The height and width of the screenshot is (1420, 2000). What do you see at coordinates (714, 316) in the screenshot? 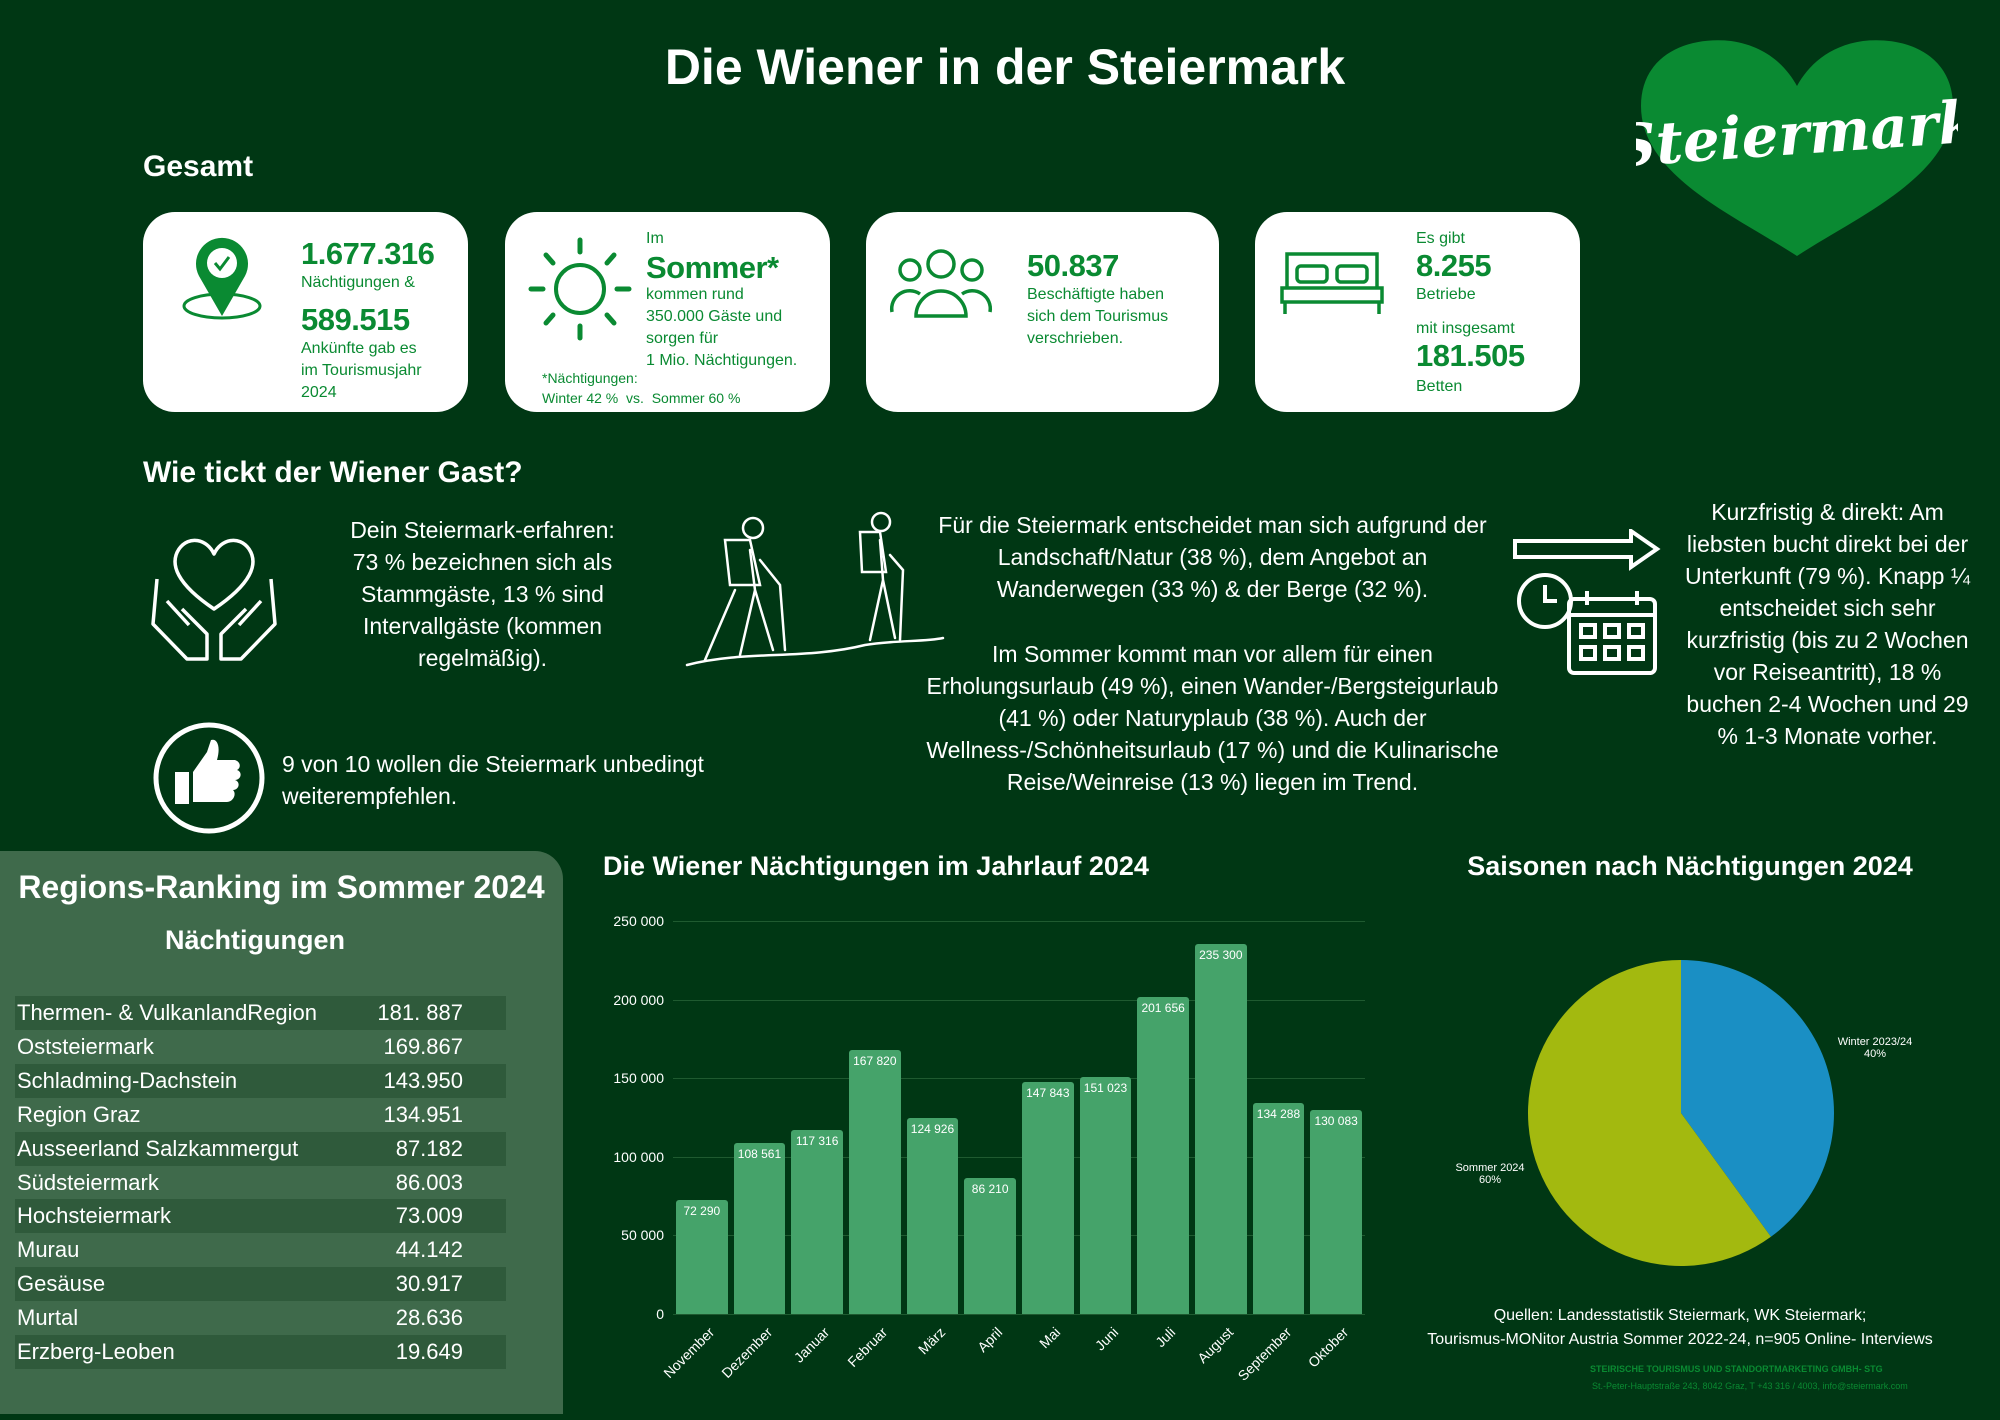
I see `card-text: 350.000 Gäste und` at bounding box center [714, 316].